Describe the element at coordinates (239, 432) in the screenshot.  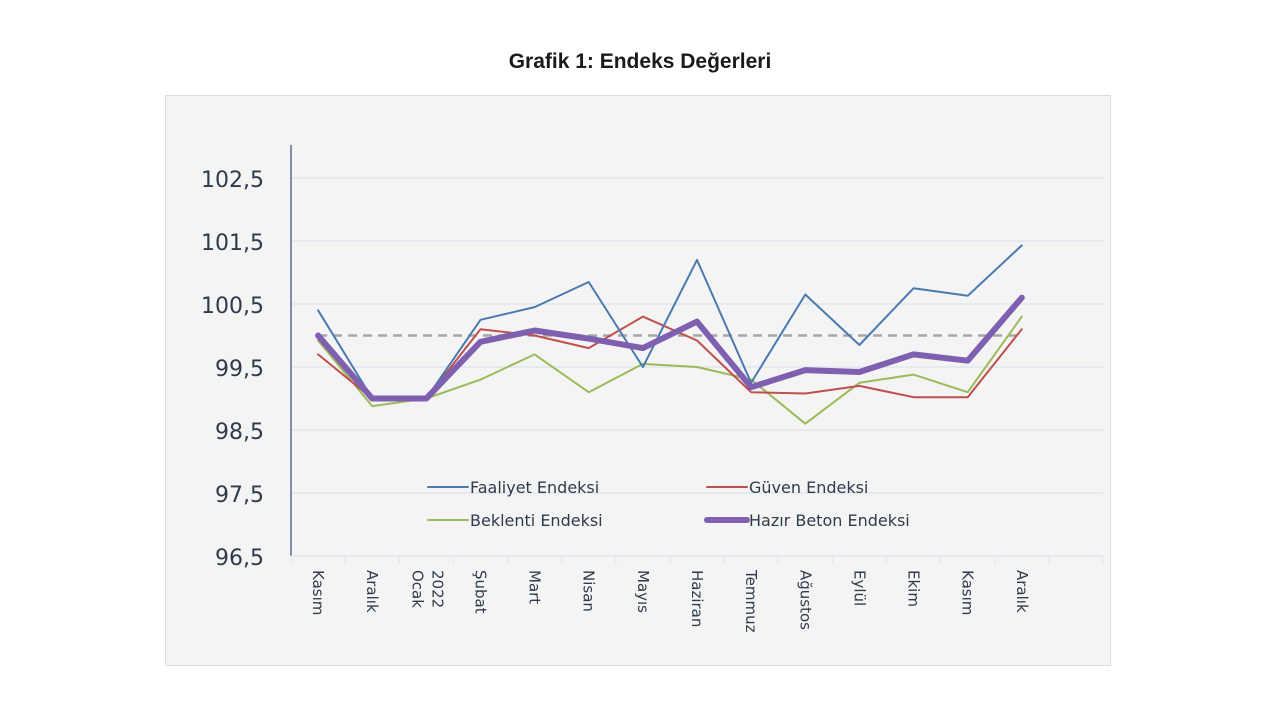
I see `y-tick-label: 98,5` at that location.